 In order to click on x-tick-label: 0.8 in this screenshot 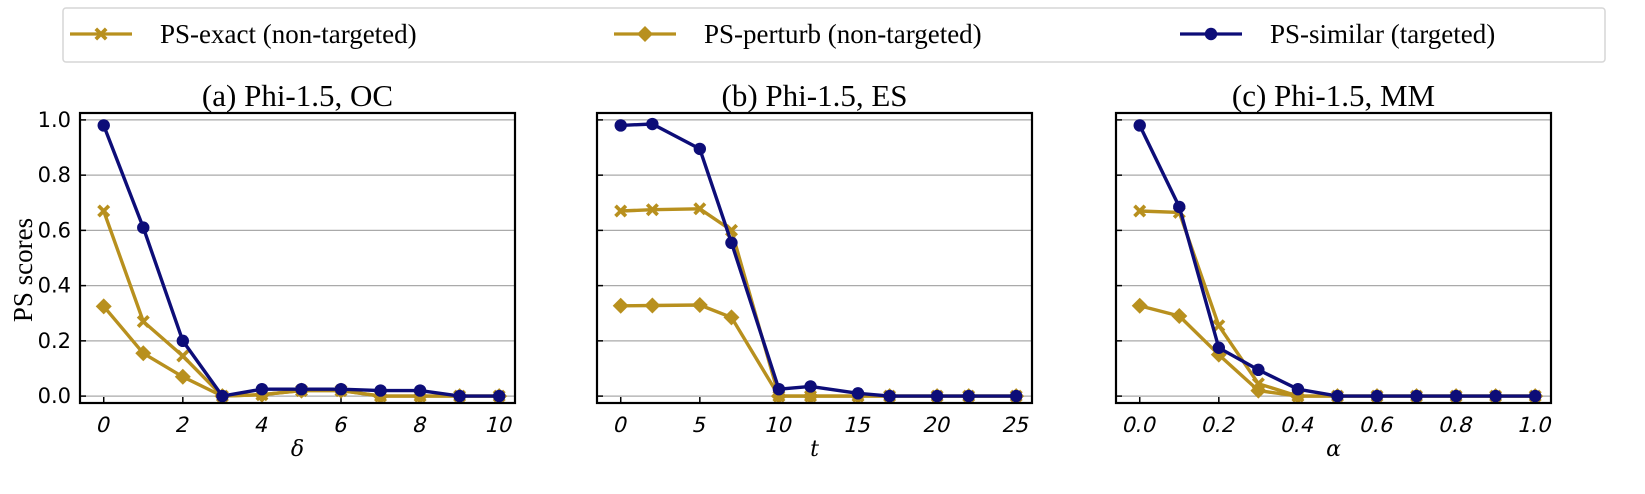, I will do `click(1456, 425)`.